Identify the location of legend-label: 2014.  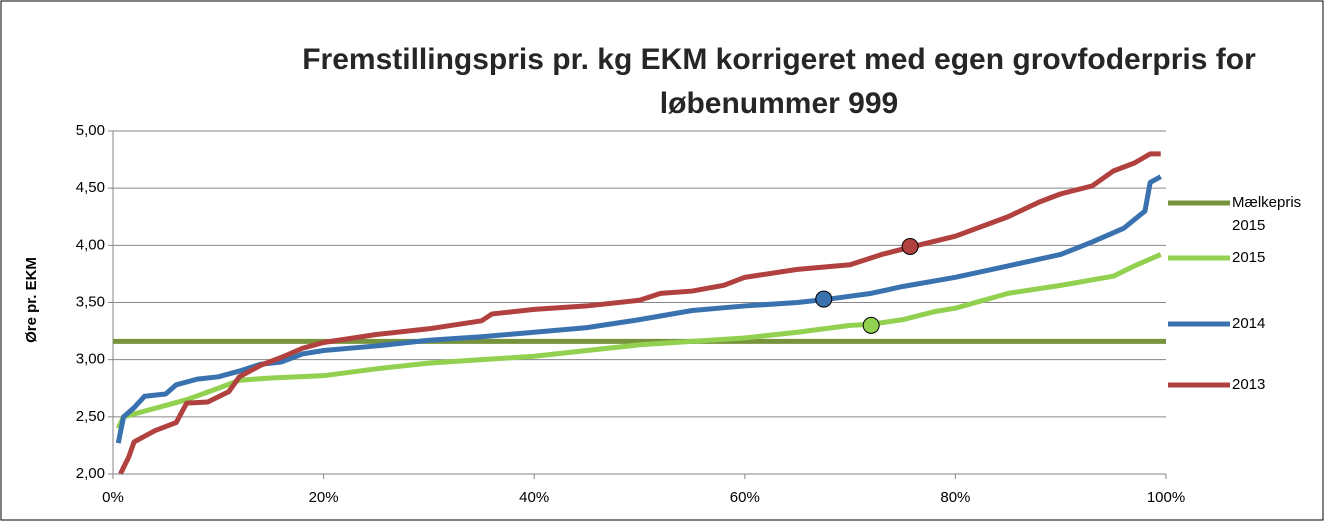
(1249, 323).